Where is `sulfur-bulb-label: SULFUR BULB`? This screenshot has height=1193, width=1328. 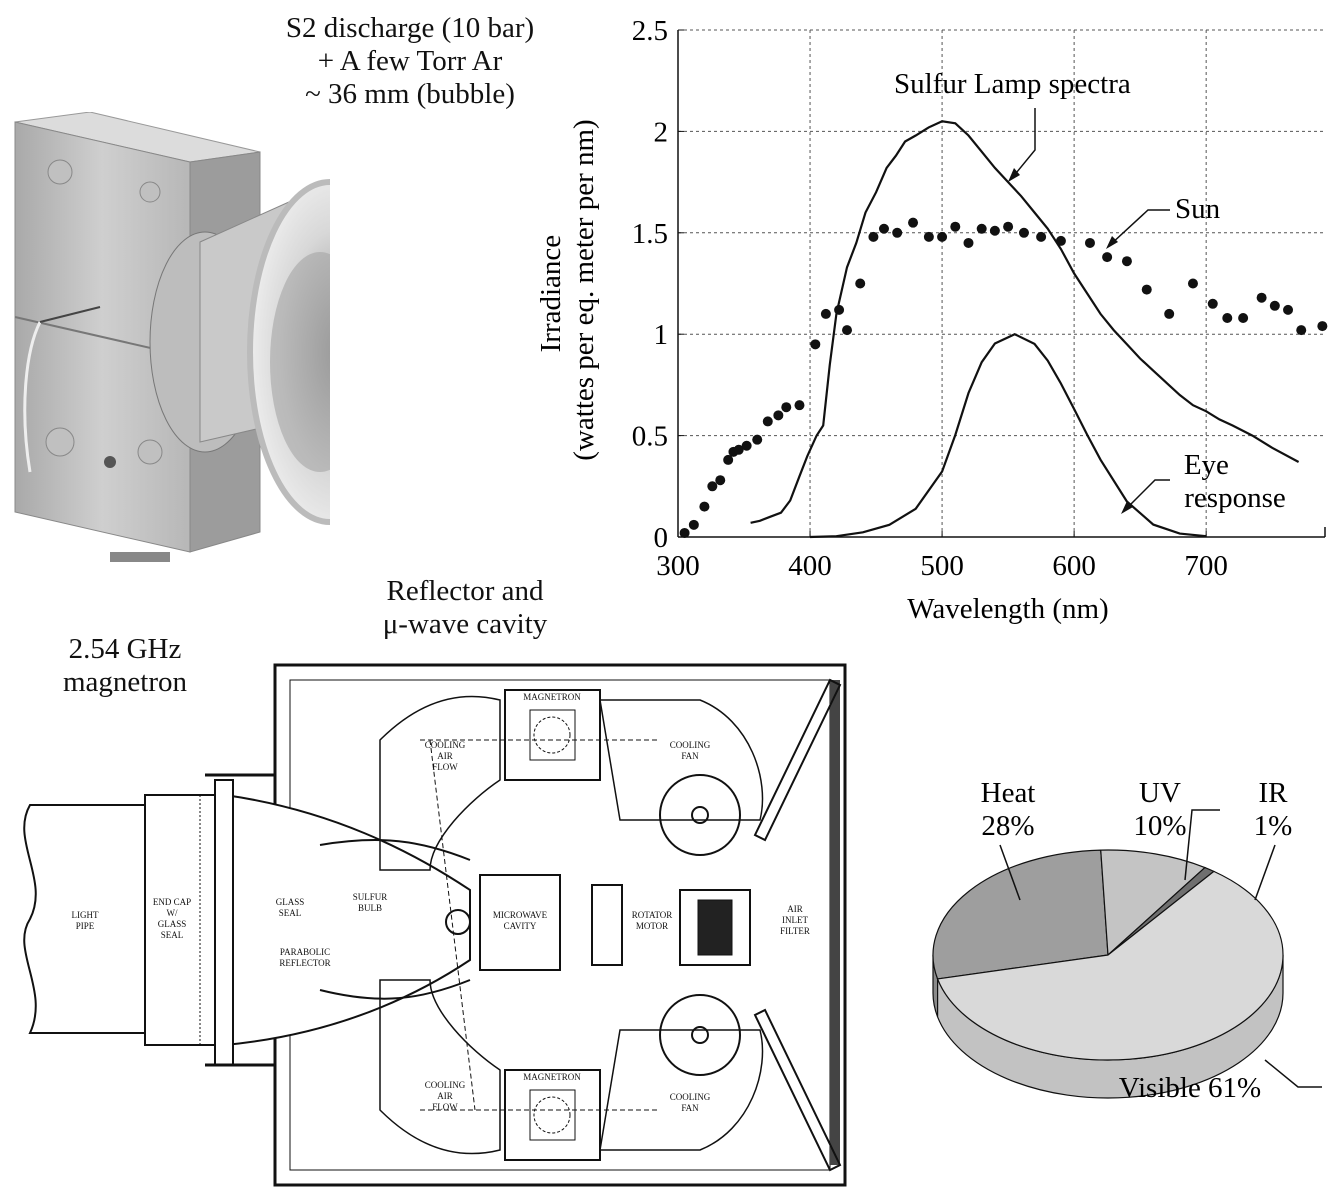 sulfur-bulb-label: SULFUR BULB is located at coordinates (370, 902).